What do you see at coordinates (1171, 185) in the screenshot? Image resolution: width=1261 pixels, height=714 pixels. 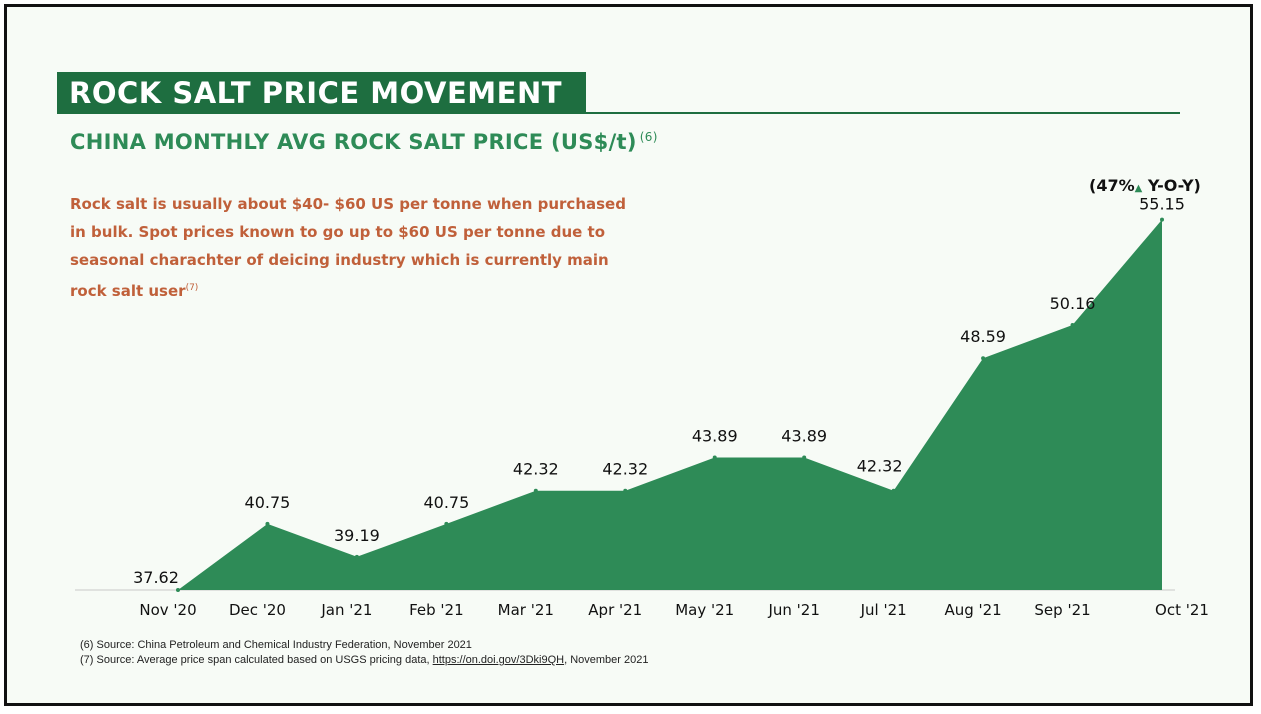 I see `yoy-suffix: Y-O-Y)` at bounding box center [1171, 185].